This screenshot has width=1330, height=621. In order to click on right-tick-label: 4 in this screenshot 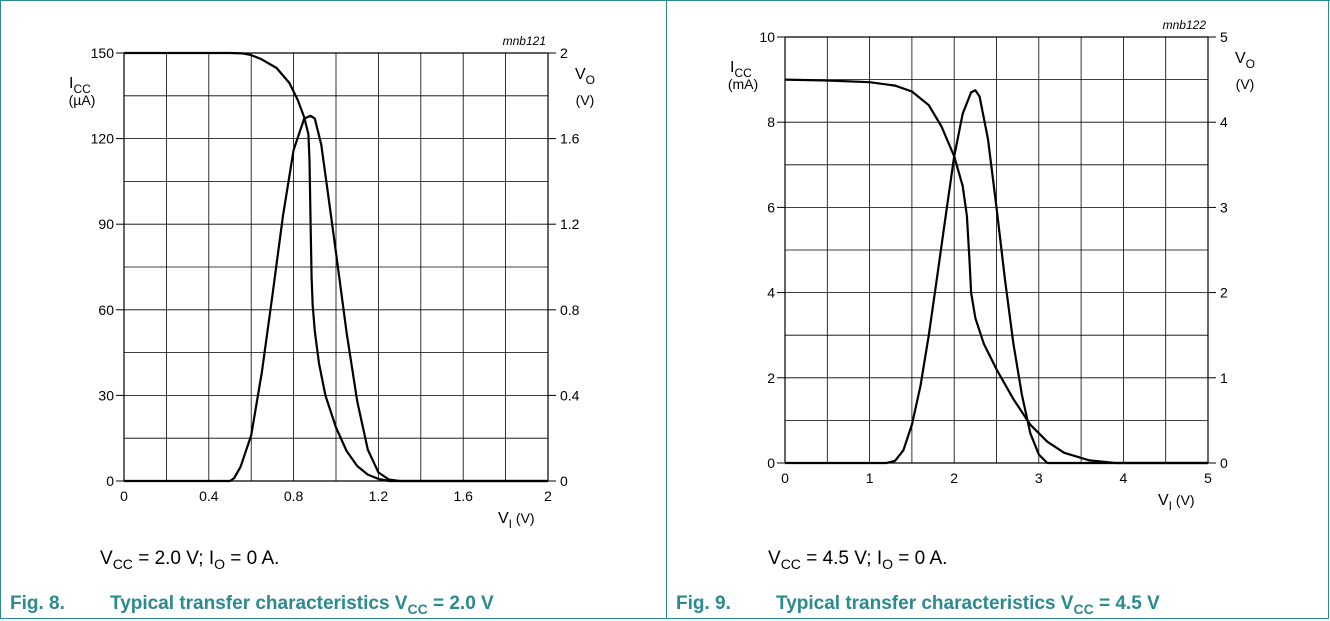, I will do `click(1224, 122)`.